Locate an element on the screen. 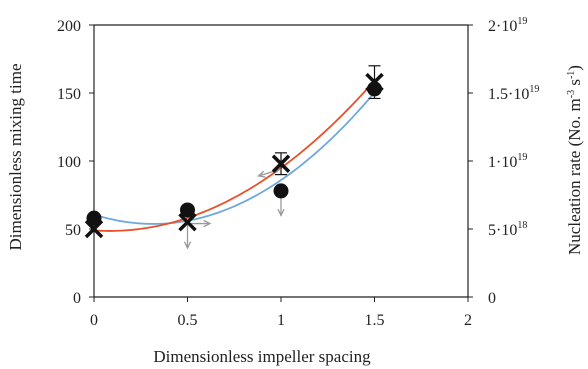 The width and height of the screenshot is (588, 369). arrow-shaft is located at coordinates (270, 172).